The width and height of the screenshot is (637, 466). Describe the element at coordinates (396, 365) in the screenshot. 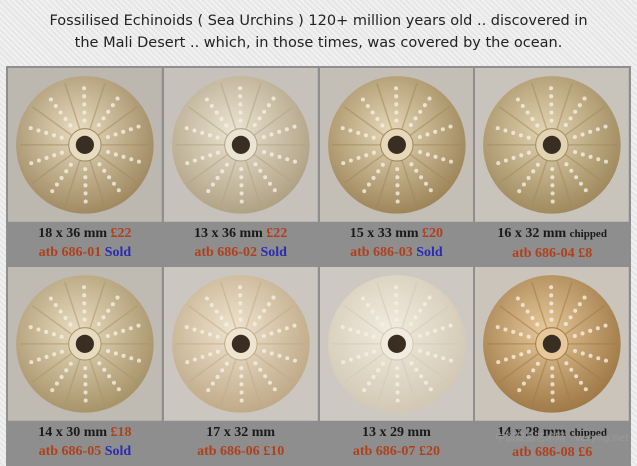

I see `product-card: 13 x 29 mm atb 686-07 £20` at that location.